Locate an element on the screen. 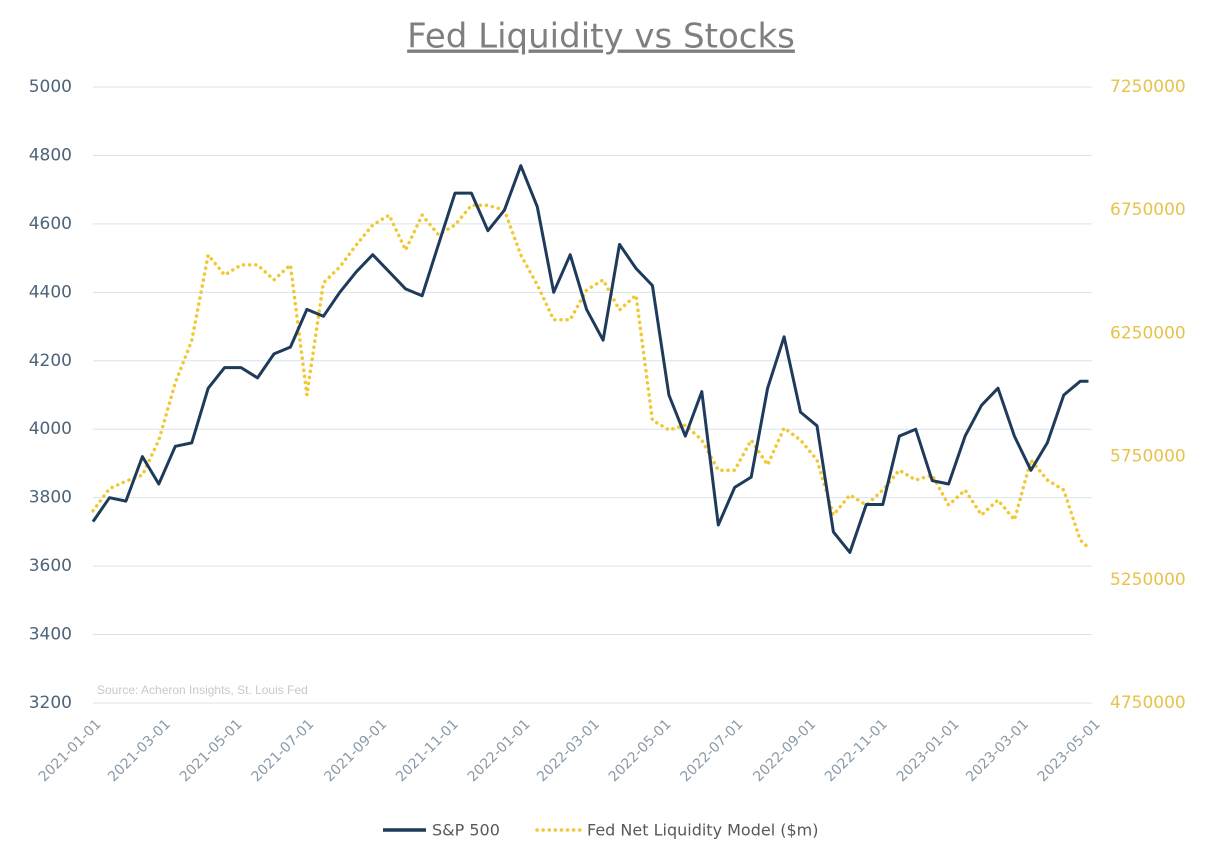 The height and width of the screenshot is (867, 1229). y-tick-label: 4400 is located at coordinates (50, 292).